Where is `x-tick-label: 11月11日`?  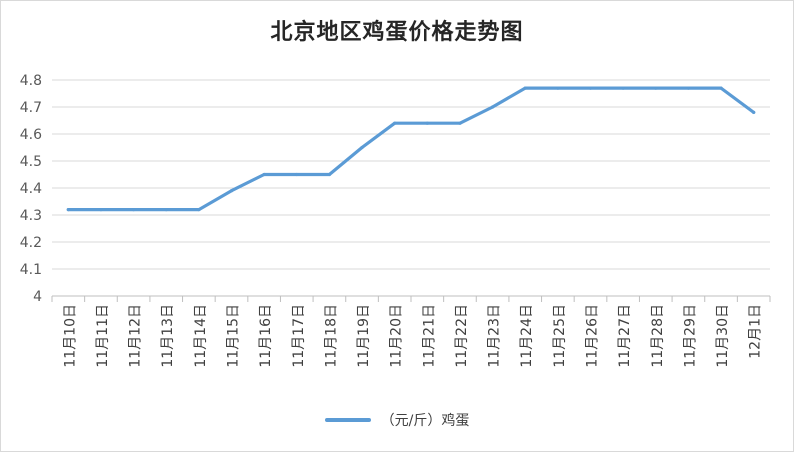 x-tick-label: 11月11日 is located at coordinates (103, 336).